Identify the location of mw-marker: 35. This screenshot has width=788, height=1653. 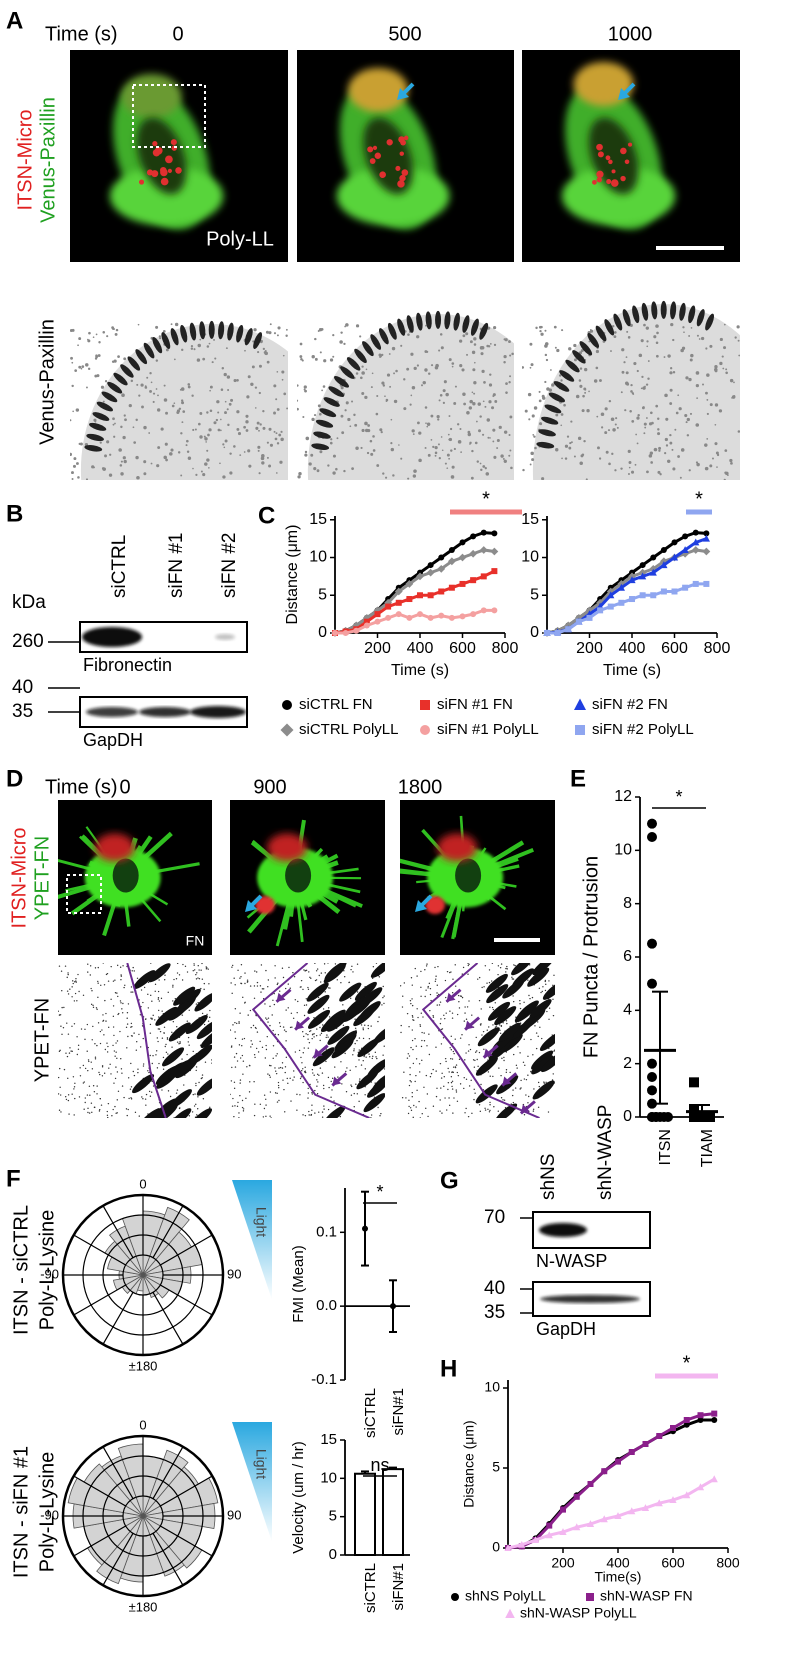
(494, 1312).